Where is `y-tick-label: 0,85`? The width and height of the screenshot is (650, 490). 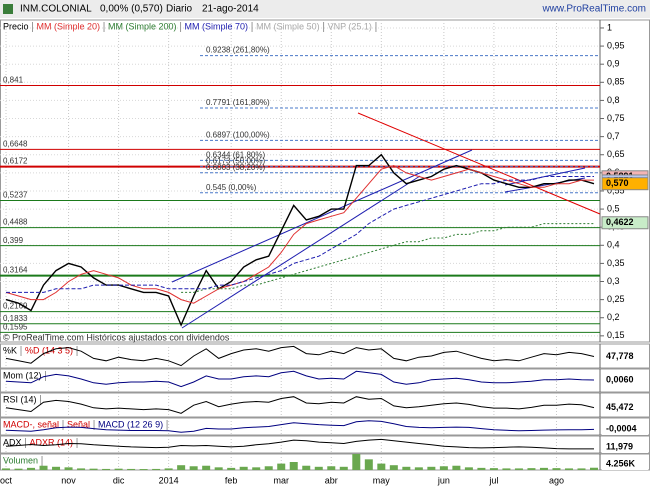 y-tick-label: 0,85 is located at coordinates (616, 82).